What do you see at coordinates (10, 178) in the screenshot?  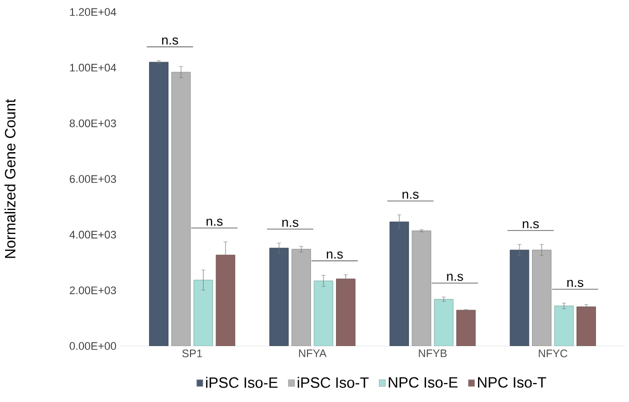 I see `y-axis-title: Normalized Gene Count` at bounding box center [10, 178].